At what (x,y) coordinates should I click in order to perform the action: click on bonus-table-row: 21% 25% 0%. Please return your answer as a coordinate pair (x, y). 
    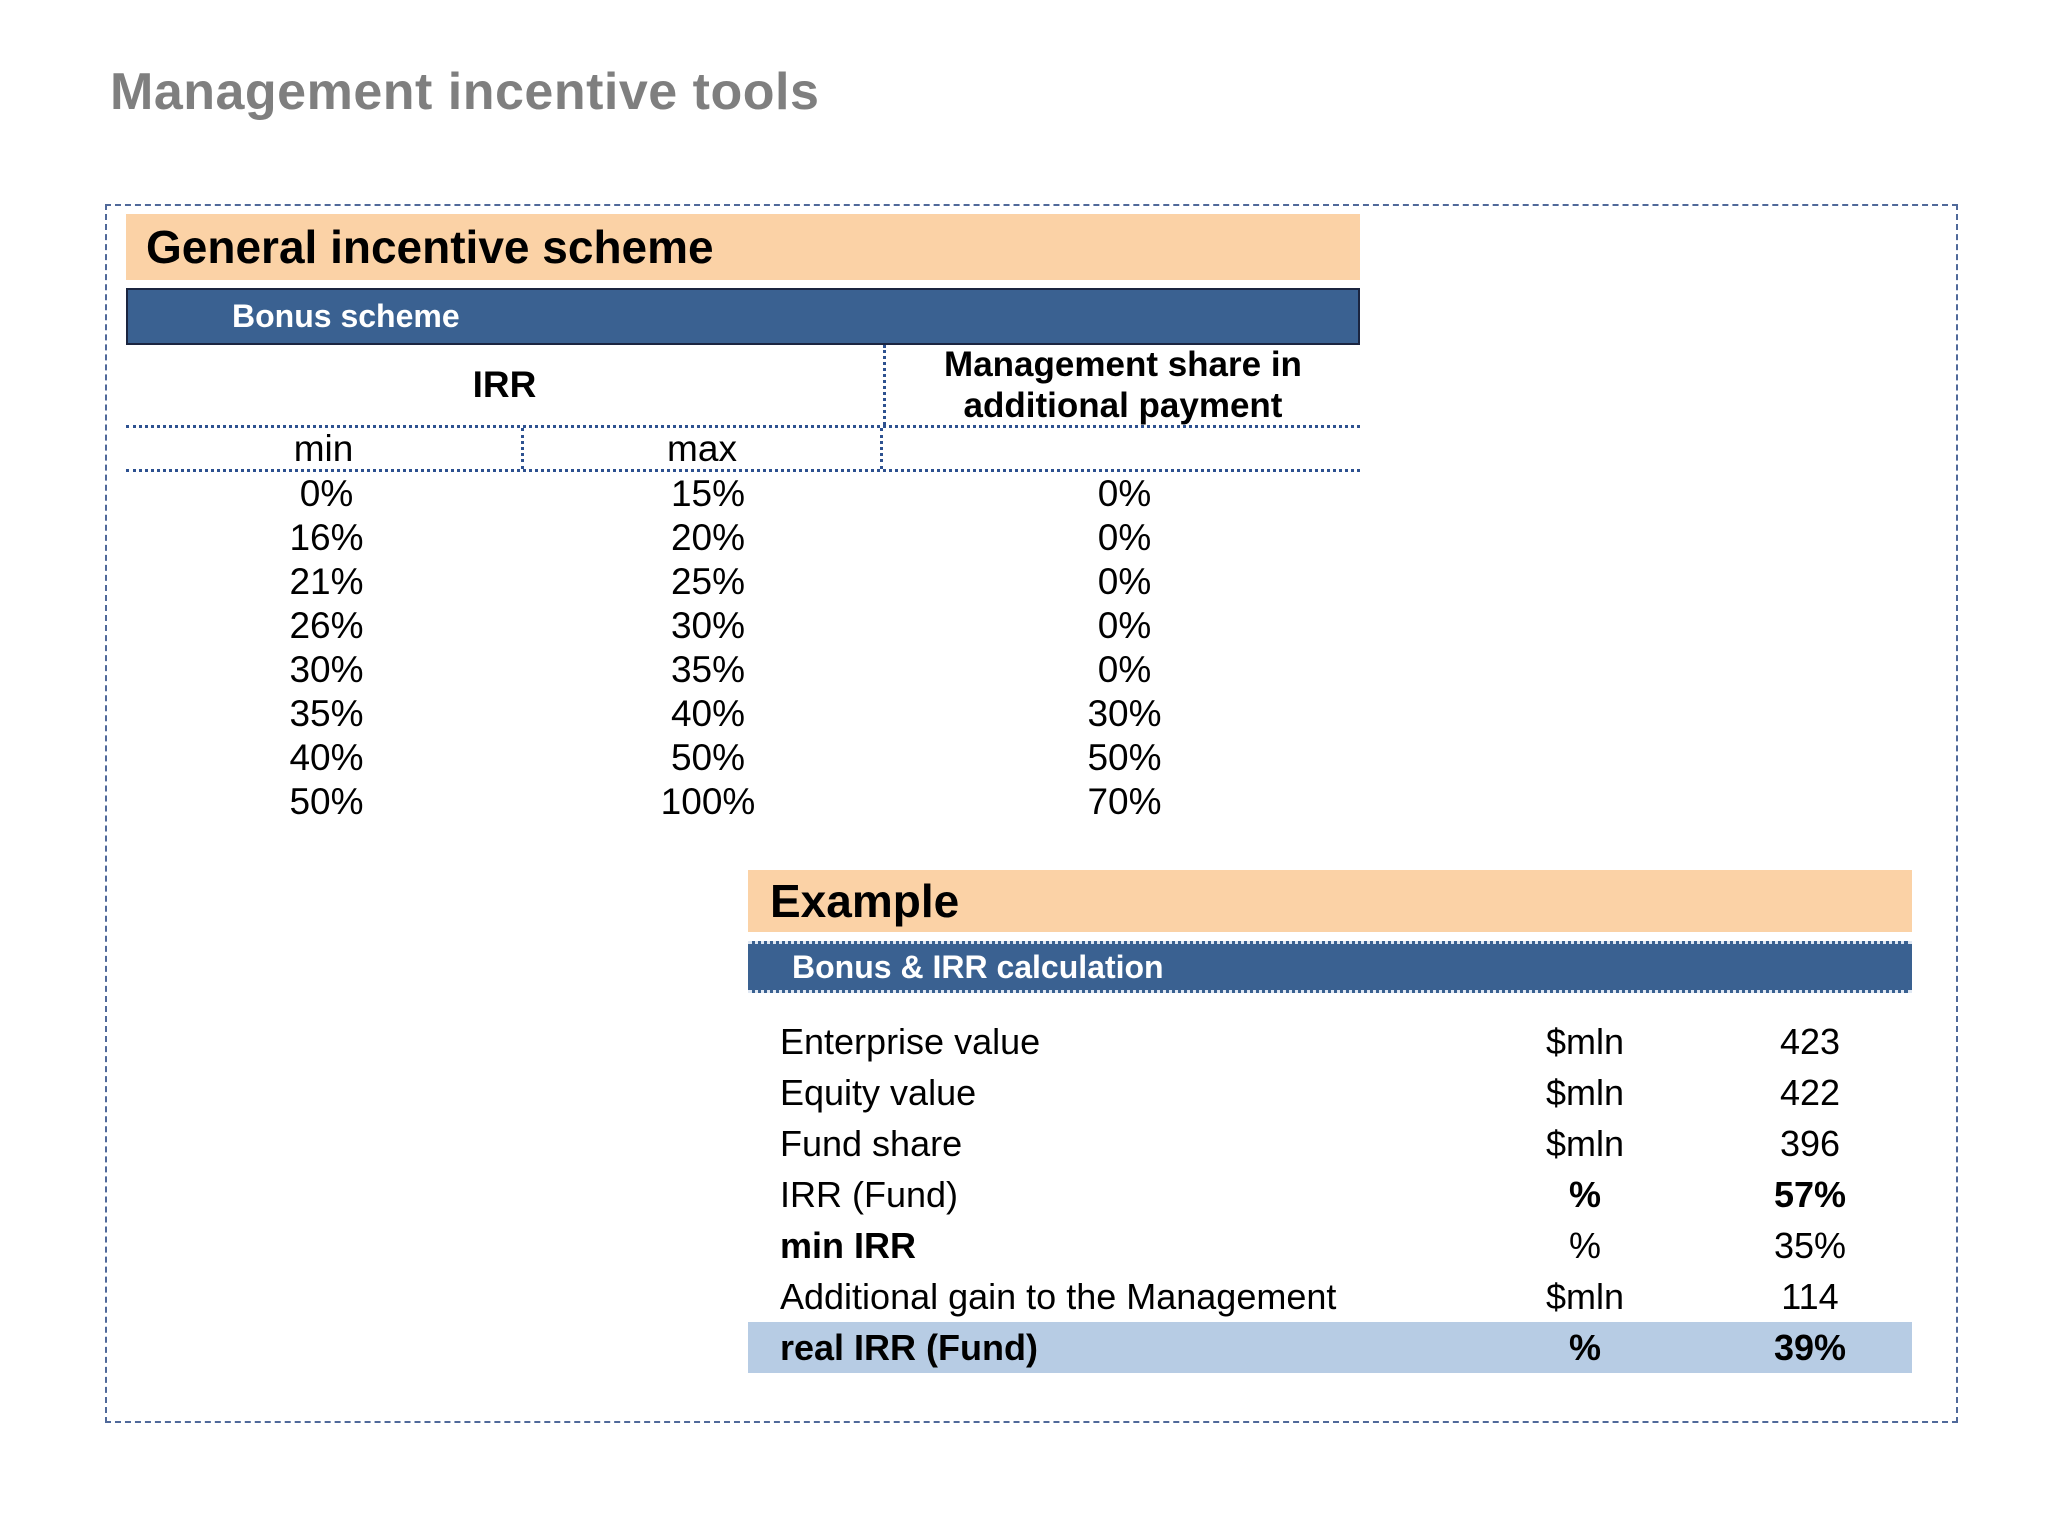
    Looking at the image, I should click on (743, 582).